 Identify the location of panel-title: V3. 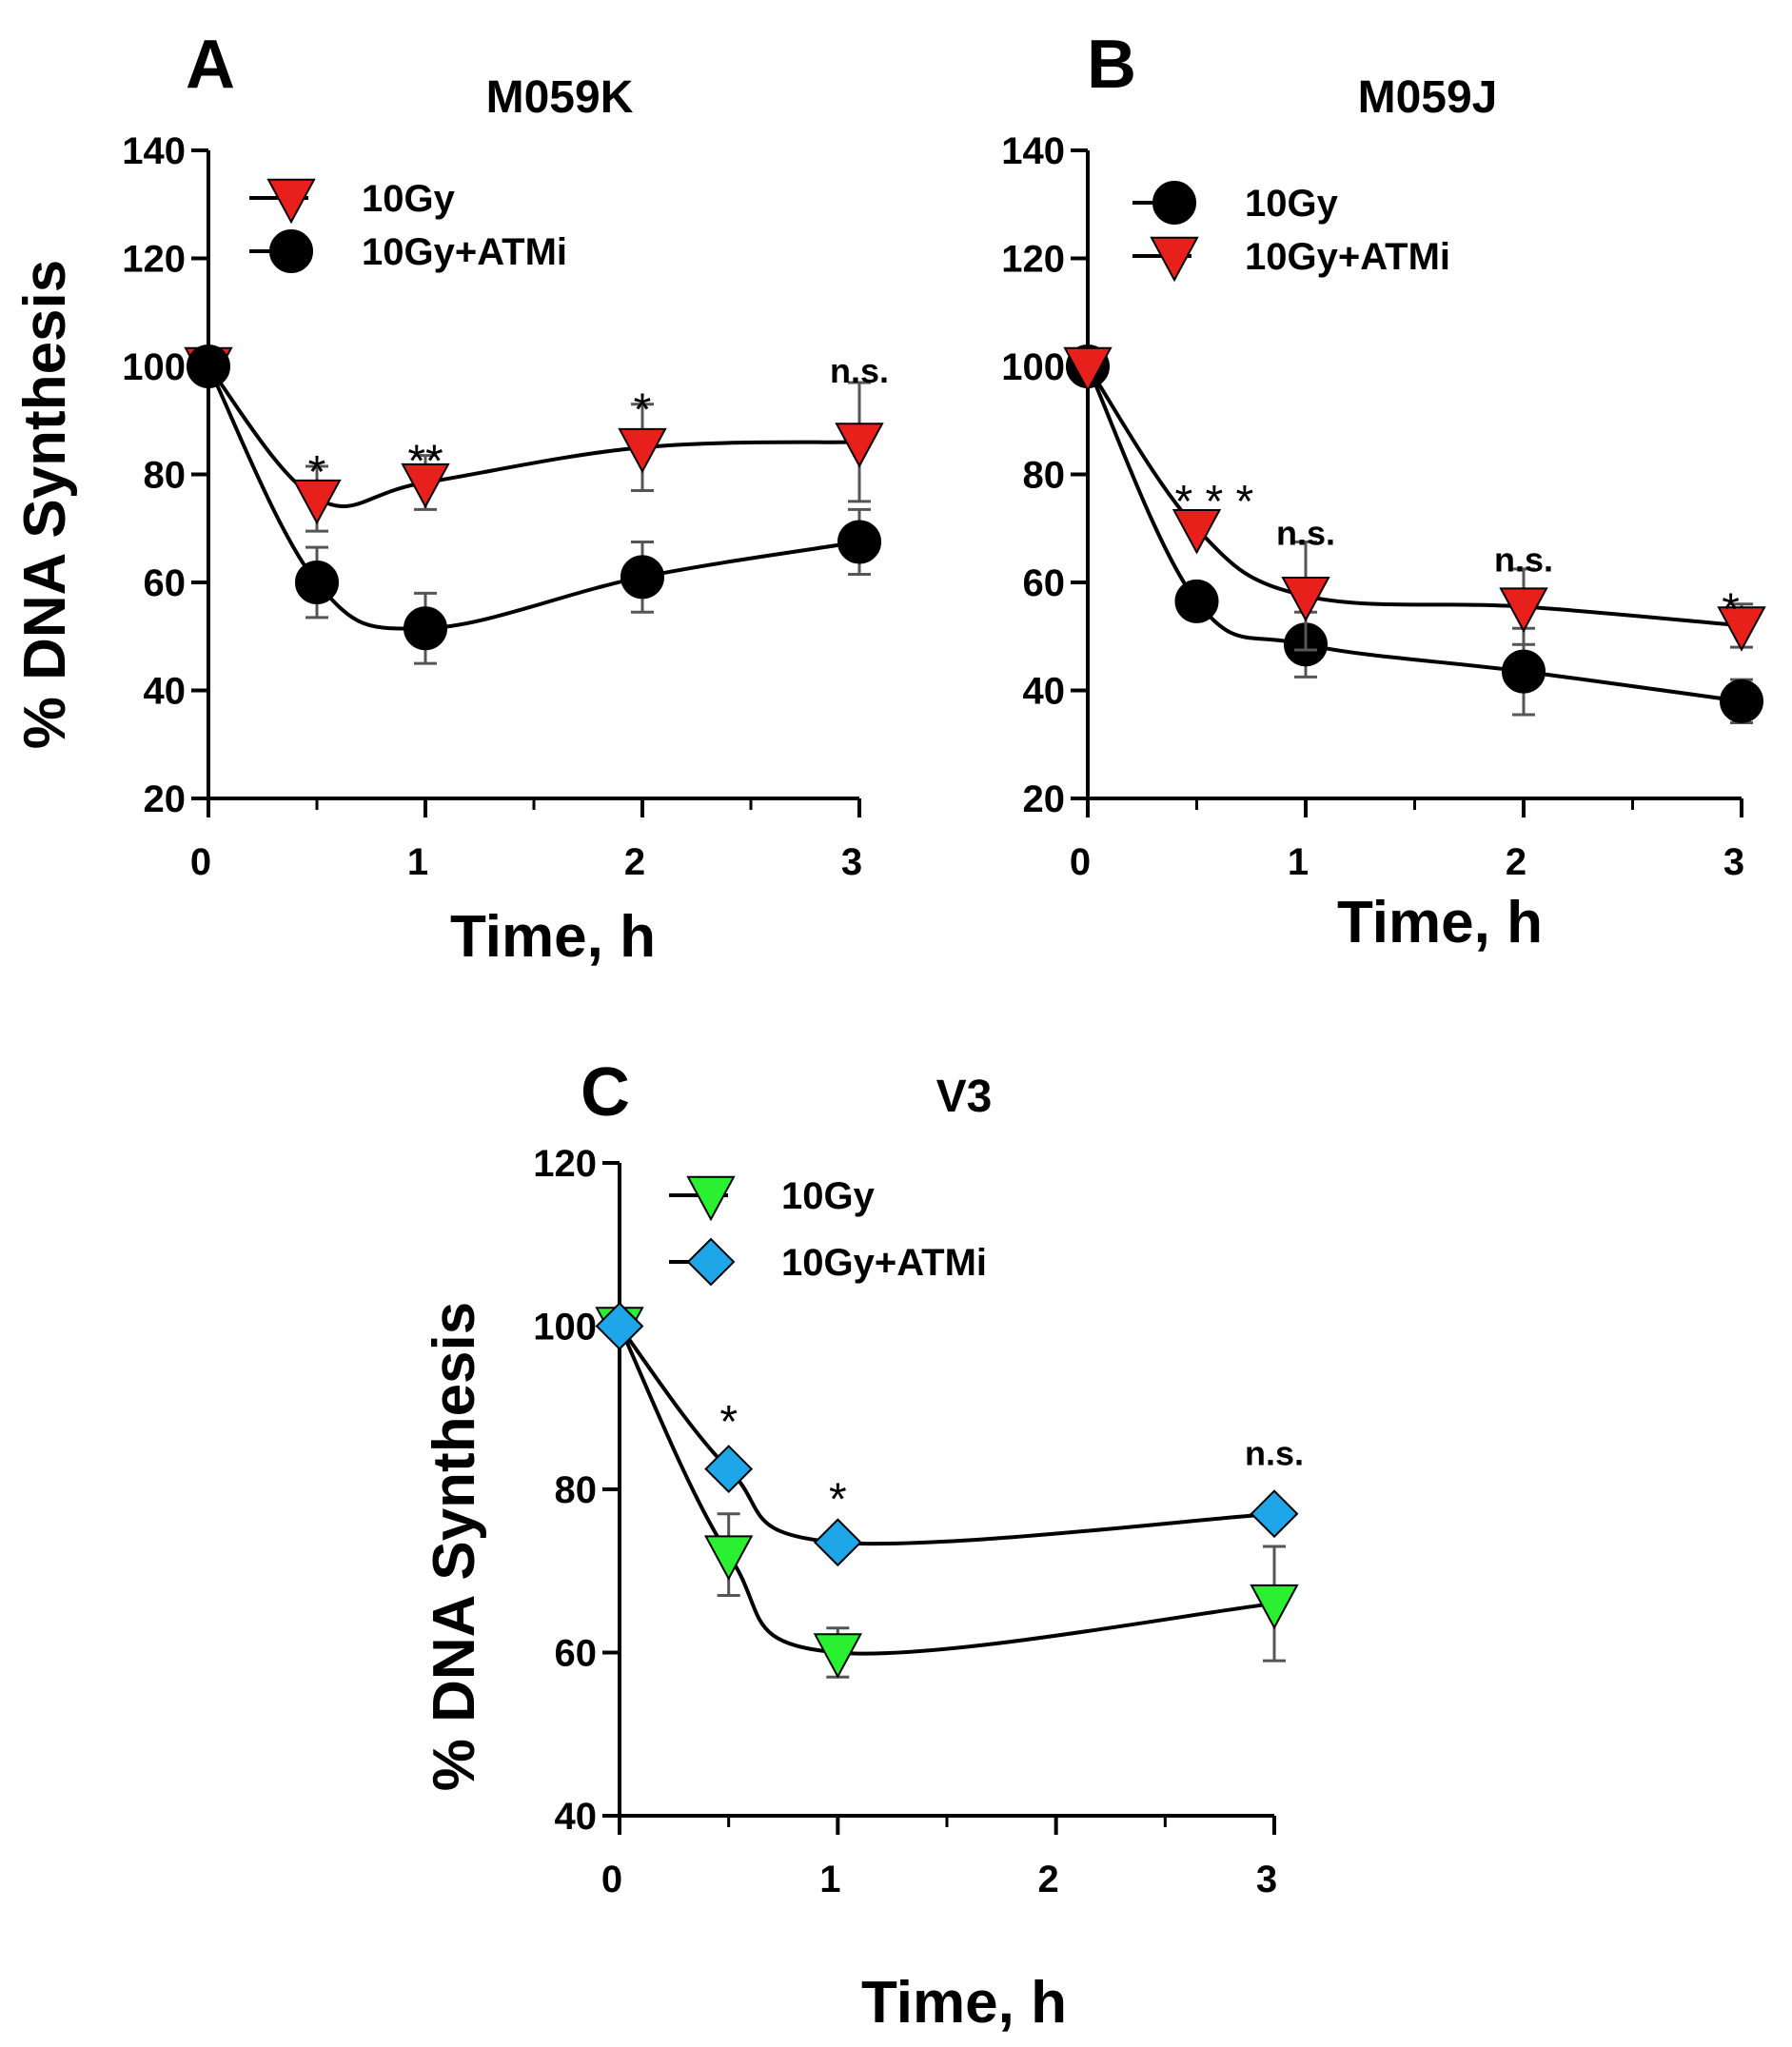
(964, 1097).